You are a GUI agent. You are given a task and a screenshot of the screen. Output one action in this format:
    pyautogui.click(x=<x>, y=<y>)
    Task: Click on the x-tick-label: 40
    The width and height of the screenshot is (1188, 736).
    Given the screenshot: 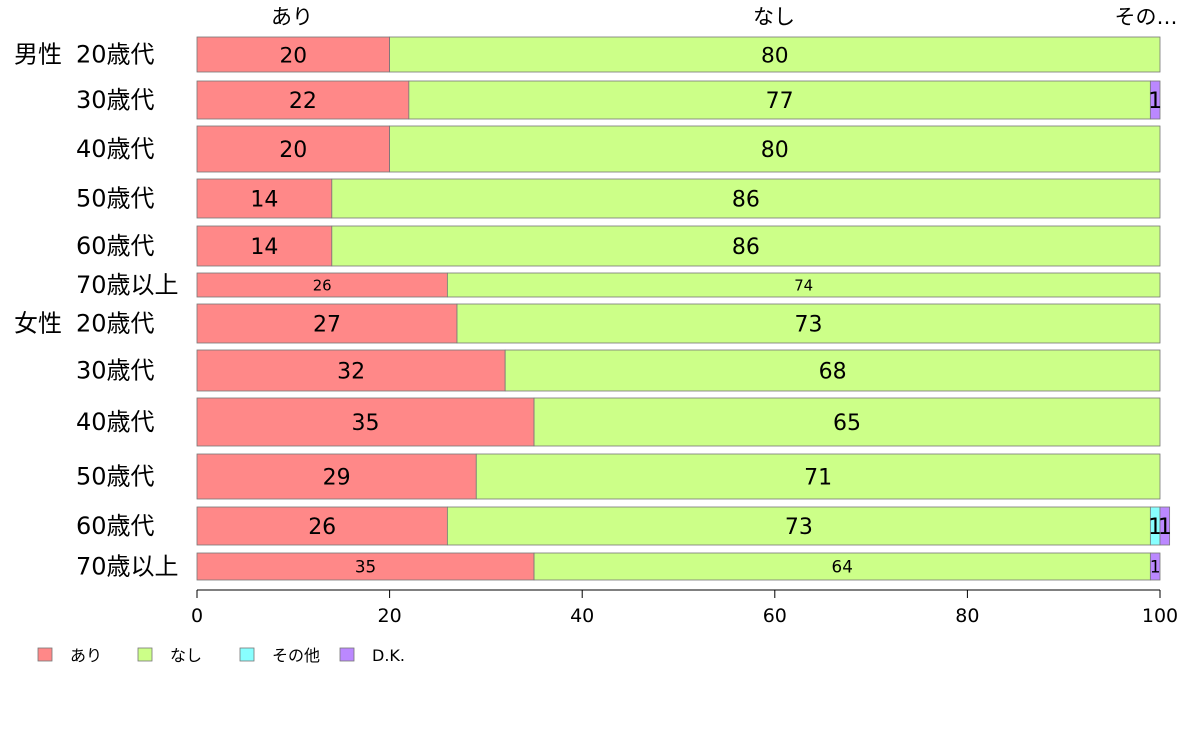 What is the action you would take?
    pyautogui.click(x=582, y=616)
    